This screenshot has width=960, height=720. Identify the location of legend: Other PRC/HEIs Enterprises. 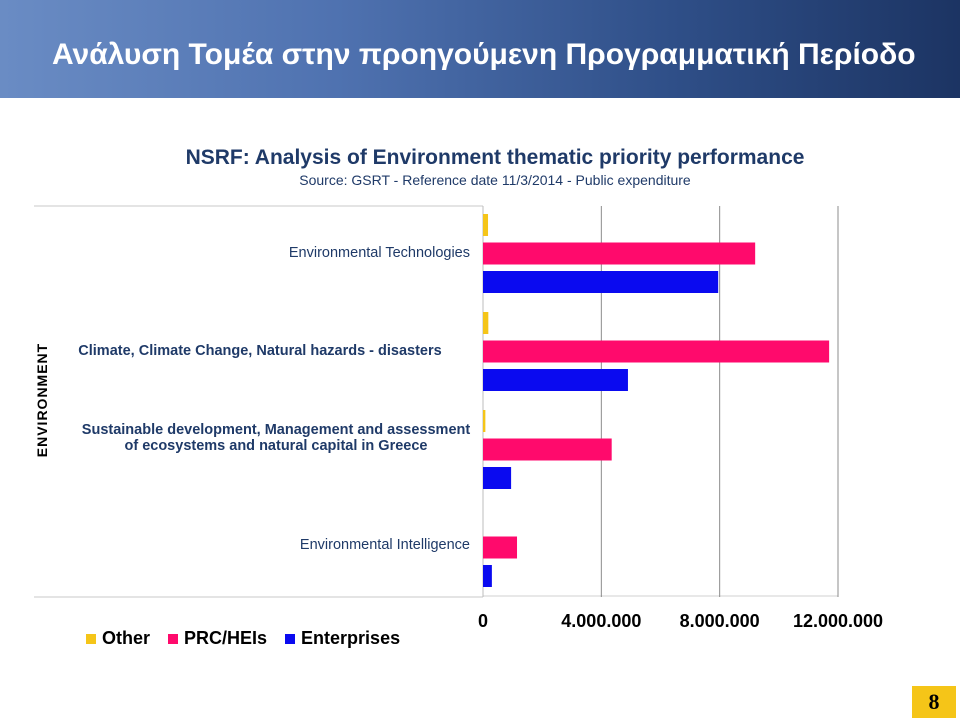
(243, 638).